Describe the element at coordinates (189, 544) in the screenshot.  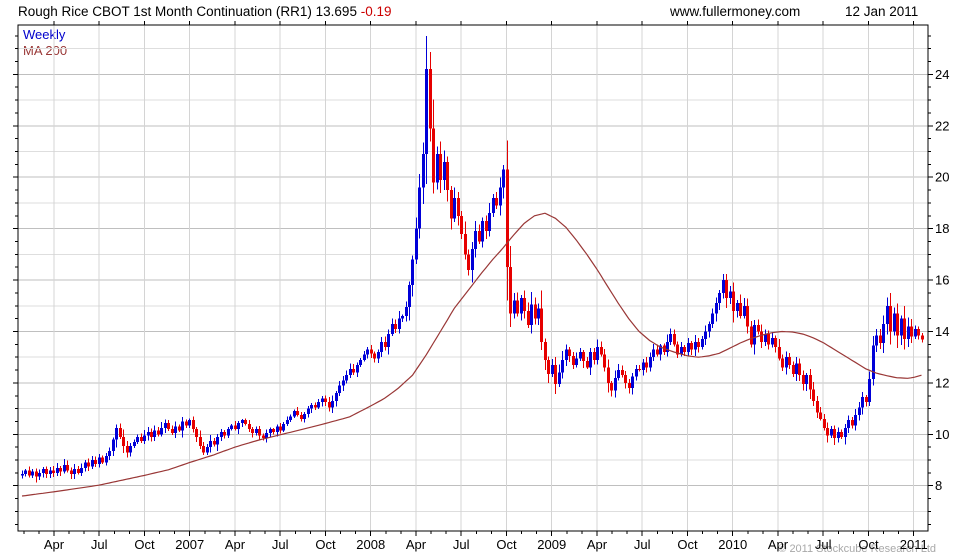
I see `svg-text: 2007` at that location.